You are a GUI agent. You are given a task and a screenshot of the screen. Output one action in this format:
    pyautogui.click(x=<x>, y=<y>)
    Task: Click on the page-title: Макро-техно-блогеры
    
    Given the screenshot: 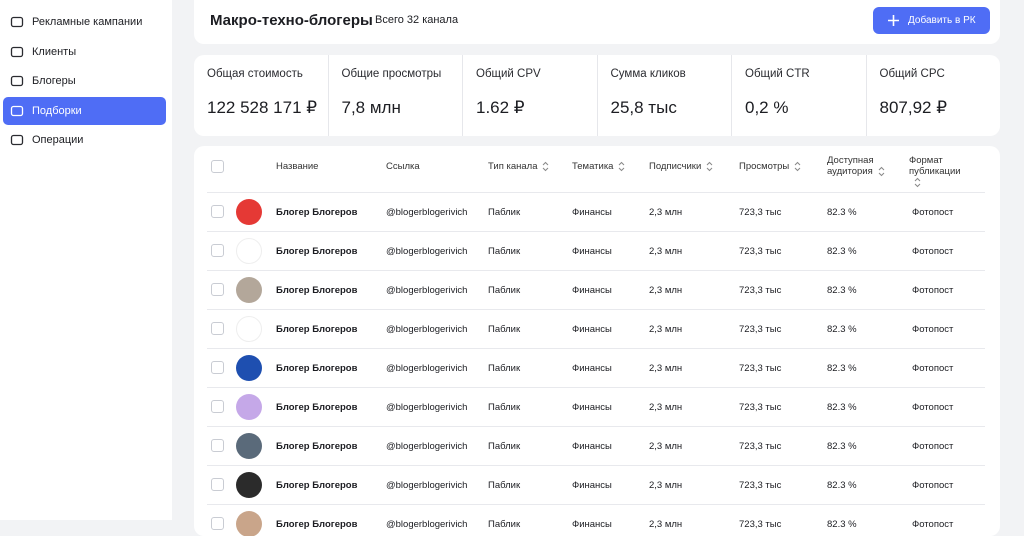 What is the action you would take?
    pyautogui.click(x=291, y=20)
    